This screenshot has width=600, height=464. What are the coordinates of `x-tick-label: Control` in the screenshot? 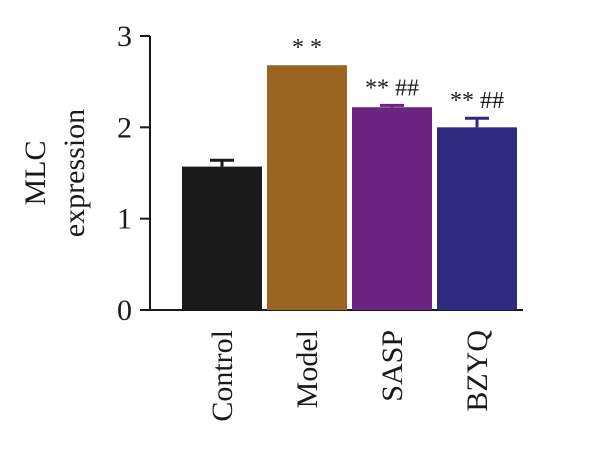 It's located at (222, 376).